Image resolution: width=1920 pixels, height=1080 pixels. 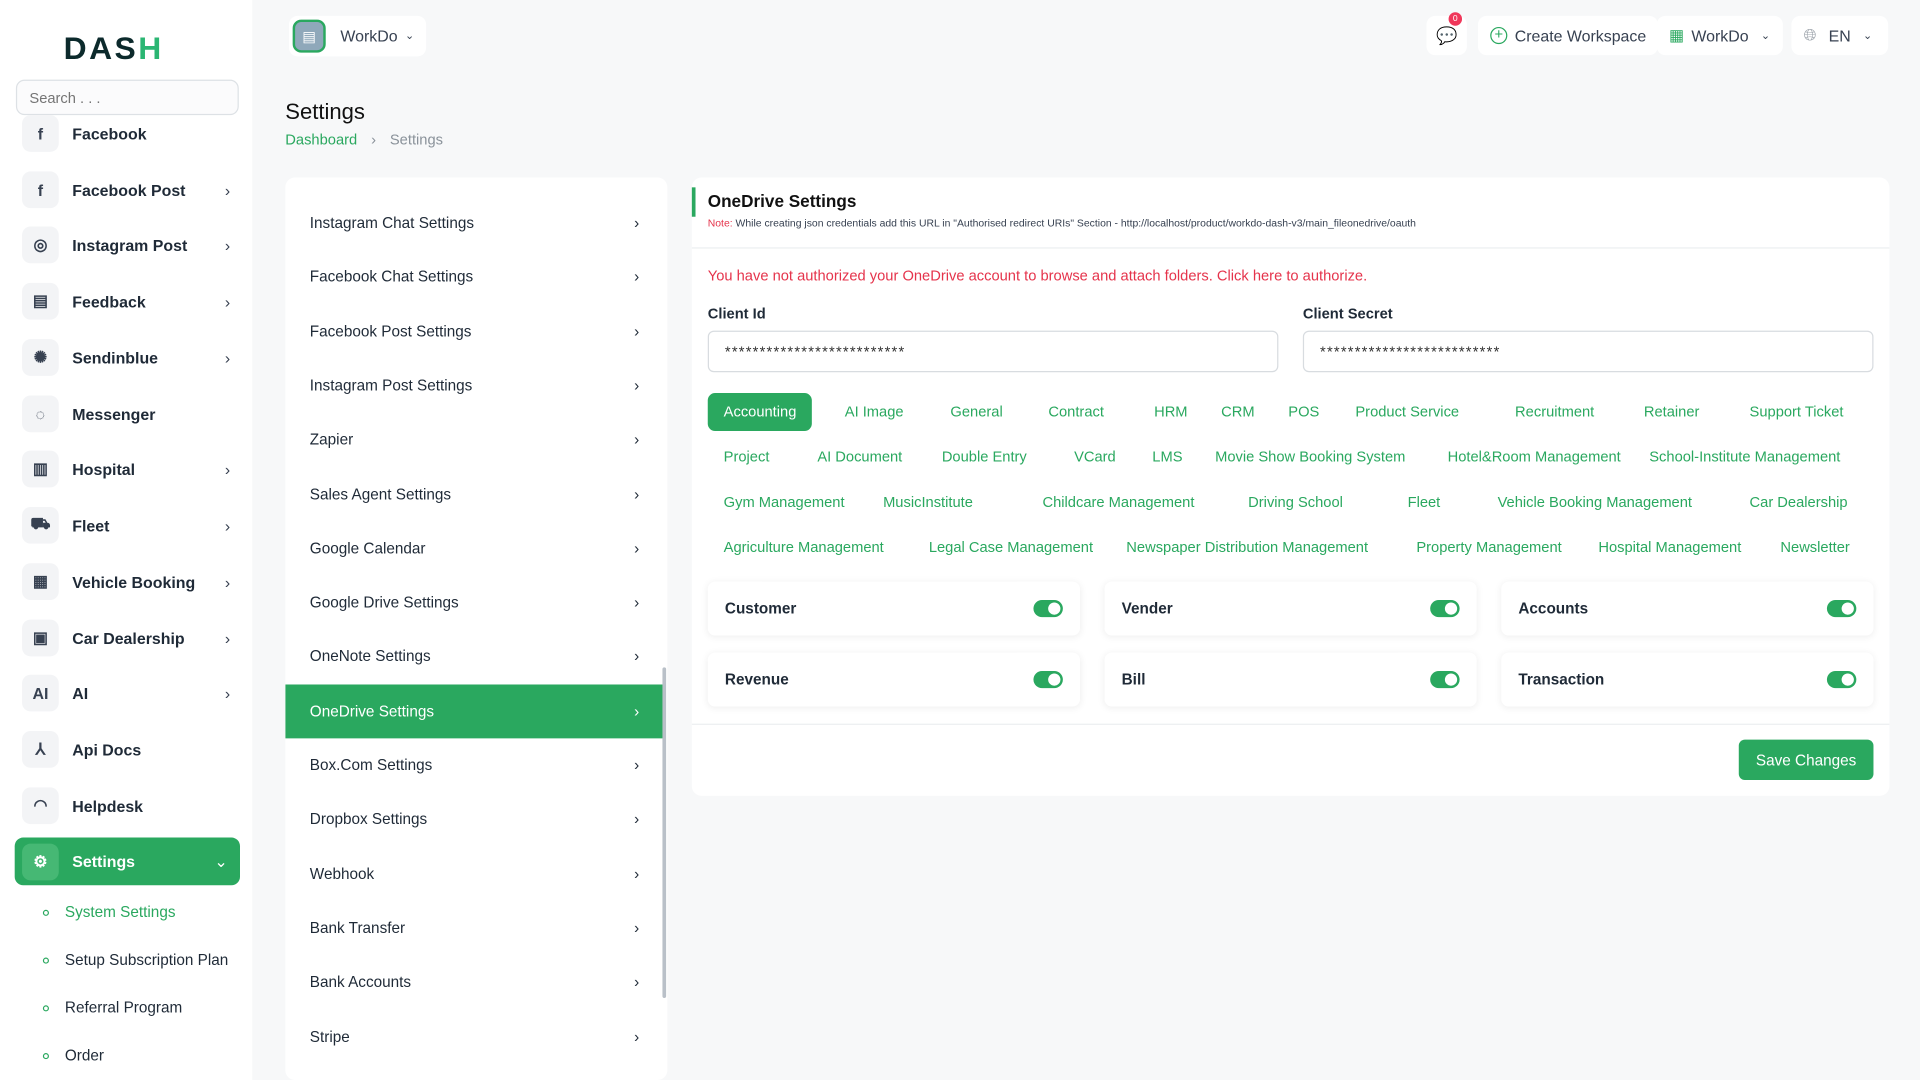 What do you see at coordinates (126, 189) in the screenshot?
I see `sidebar-item-facebook-post: f Facebook Post ›` at bounding box center [126, 189].